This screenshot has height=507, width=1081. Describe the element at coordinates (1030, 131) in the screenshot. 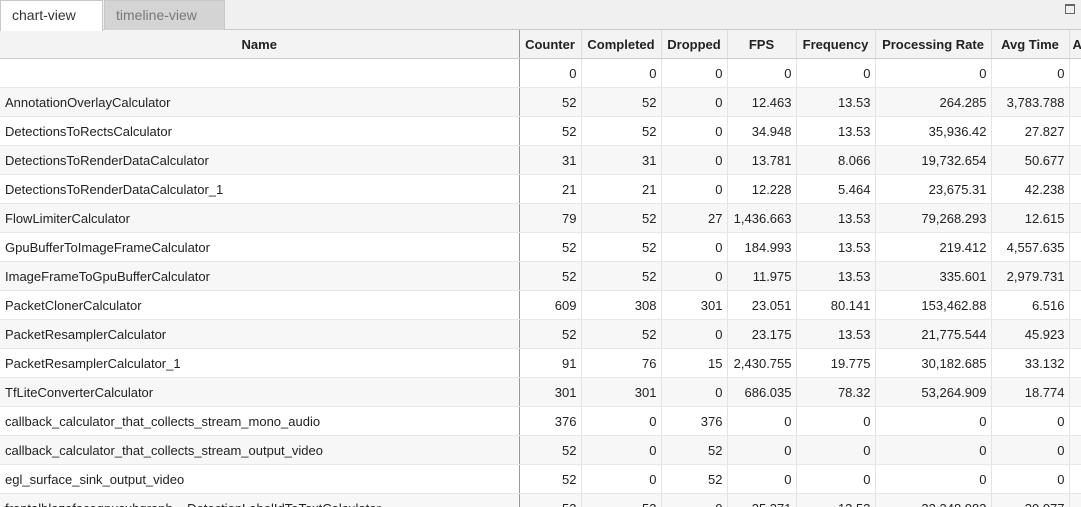

I see `value-cell: 27.827` at that location.